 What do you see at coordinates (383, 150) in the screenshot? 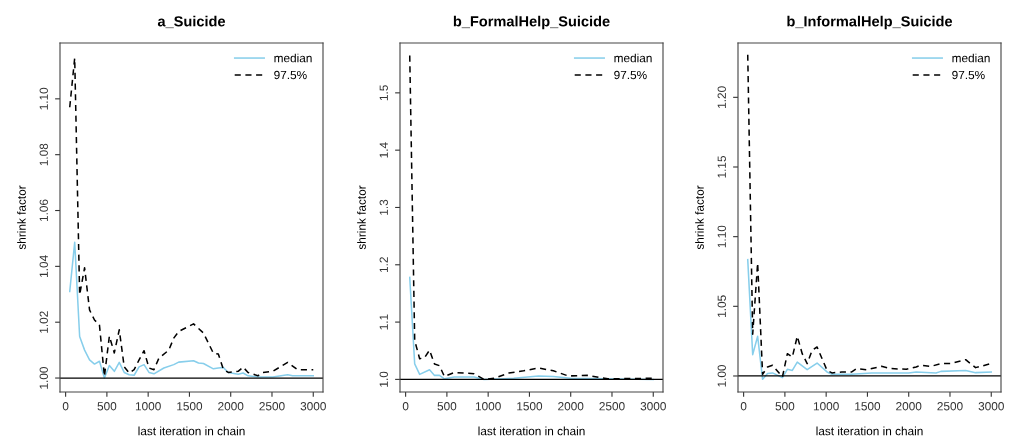
I see `y-tick-label: 1.4` at bounding box center [383, 150].